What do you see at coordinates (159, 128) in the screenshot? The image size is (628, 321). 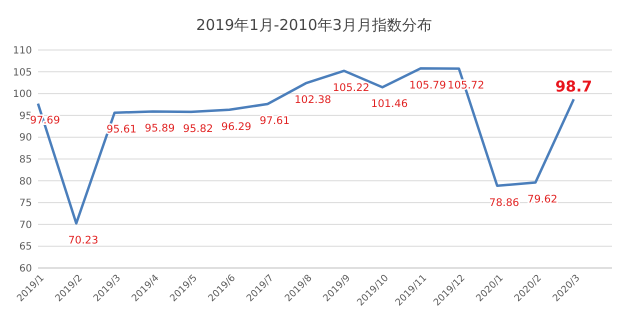 I see `data-label: 95.89` at bounding box center [159, 128].